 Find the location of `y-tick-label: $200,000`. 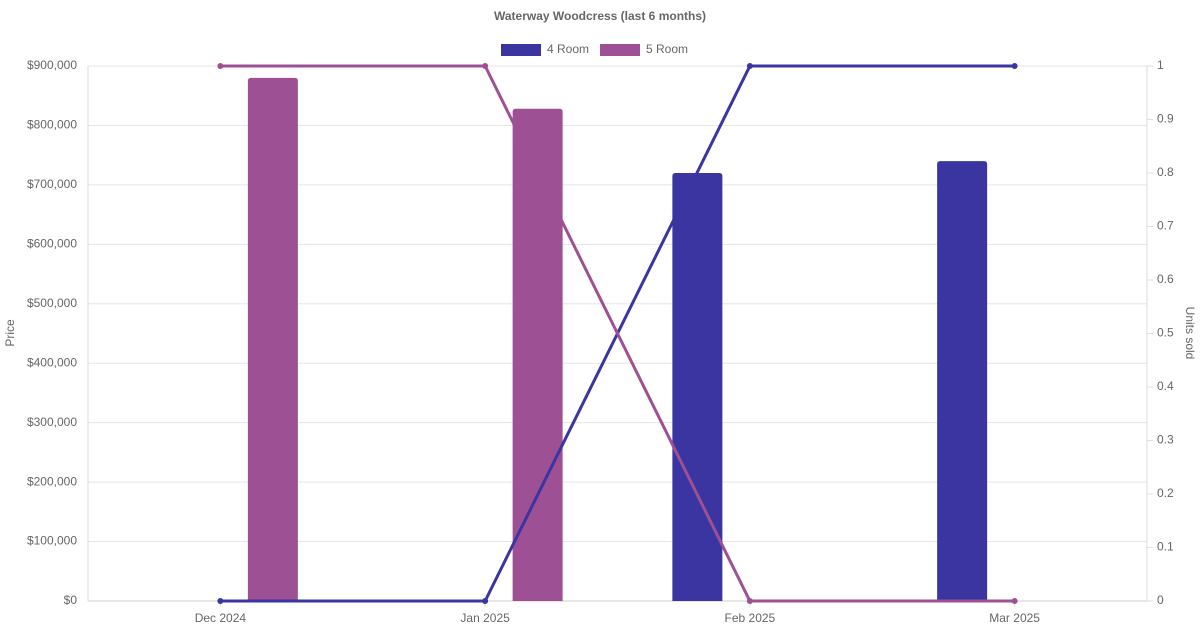

y-tick-label: $200,000 is located at coordinates (52, 481).